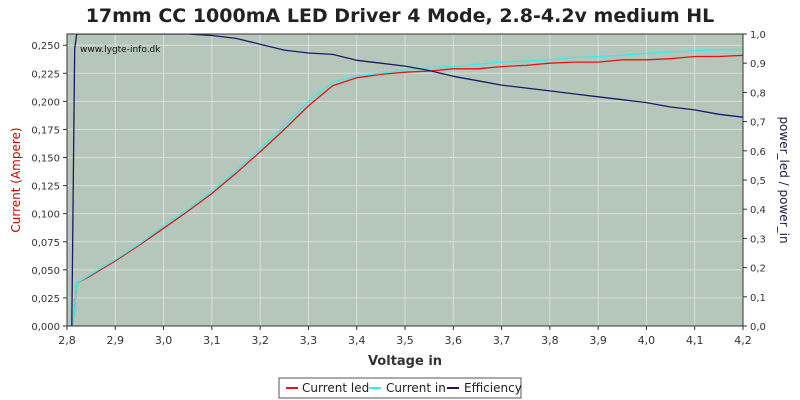 Image resolution: width=800 pixels, height=400 pixels. I want to click on y-right-tick-label: 0,6, so click(758, 152).